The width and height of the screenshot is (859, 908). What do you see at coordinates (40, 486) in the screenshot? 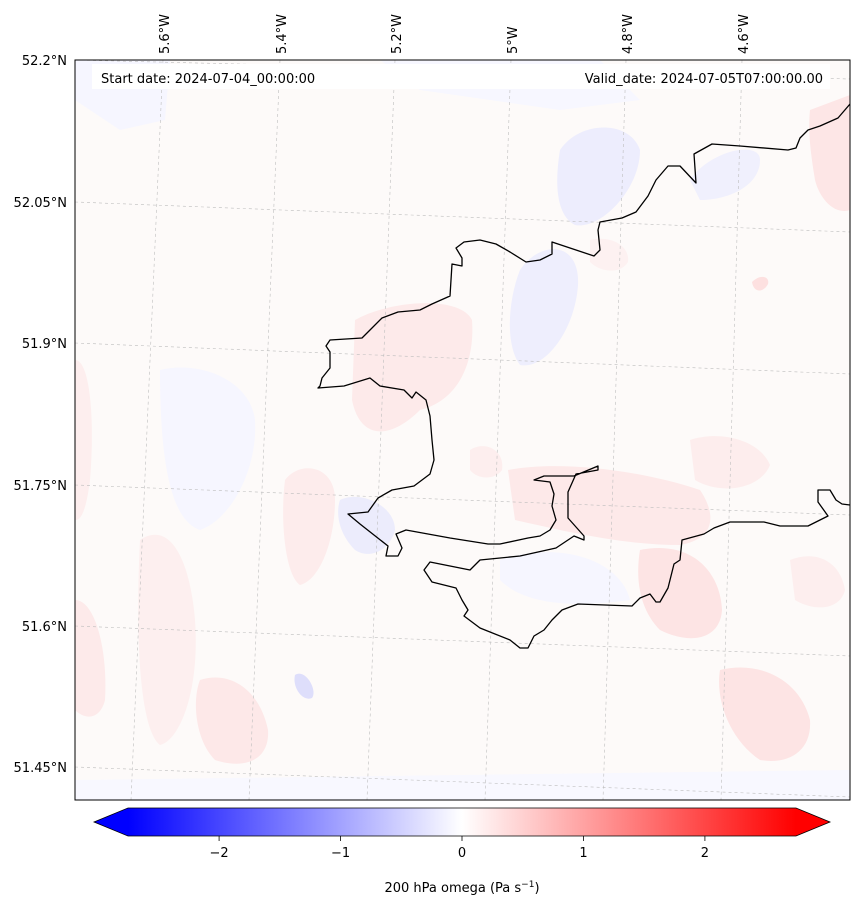
I see `lat-label: 51.75°N` at bounding box center [40, 486].